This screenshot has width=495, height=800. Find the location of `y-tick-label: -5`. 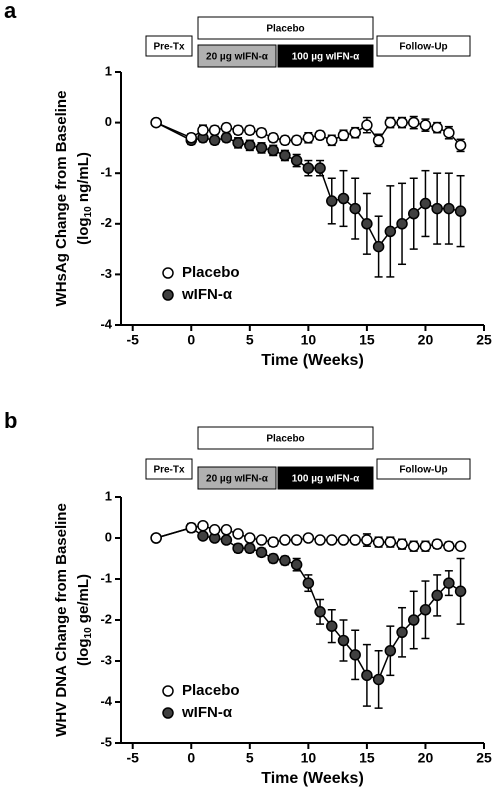

y-tick-label: -5 is located at coordinates (106, 741).